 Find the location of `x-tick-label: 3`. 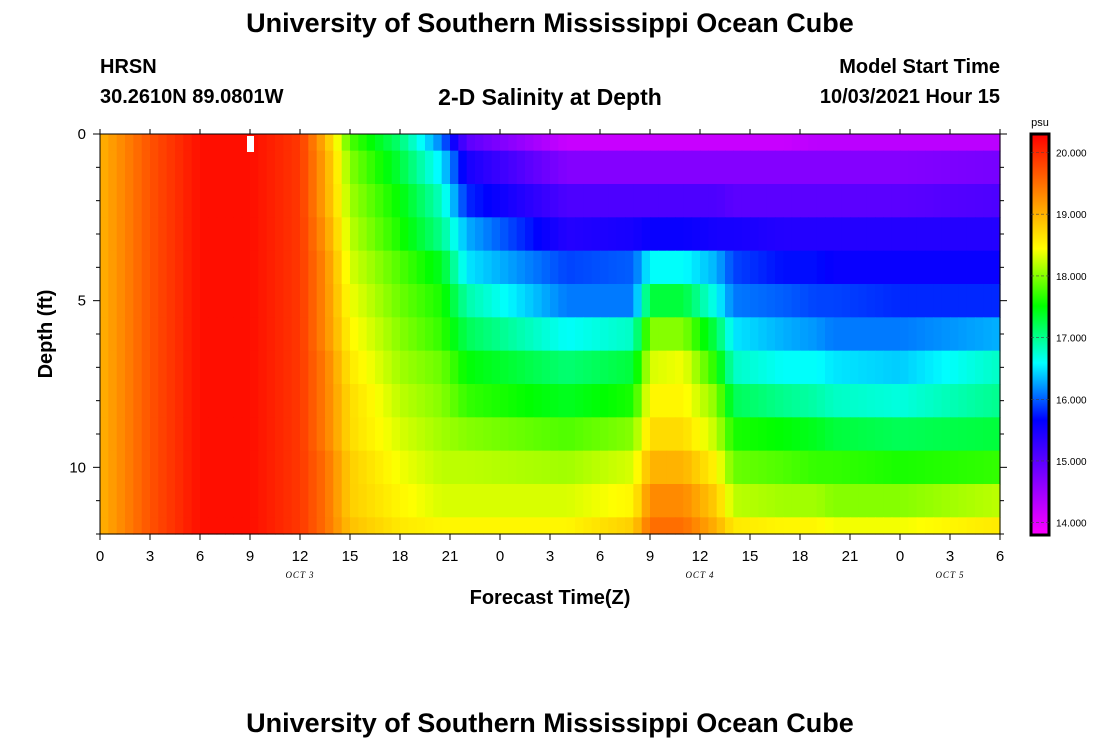

x-tick-label: 3 is located at coordinates (150, 556).